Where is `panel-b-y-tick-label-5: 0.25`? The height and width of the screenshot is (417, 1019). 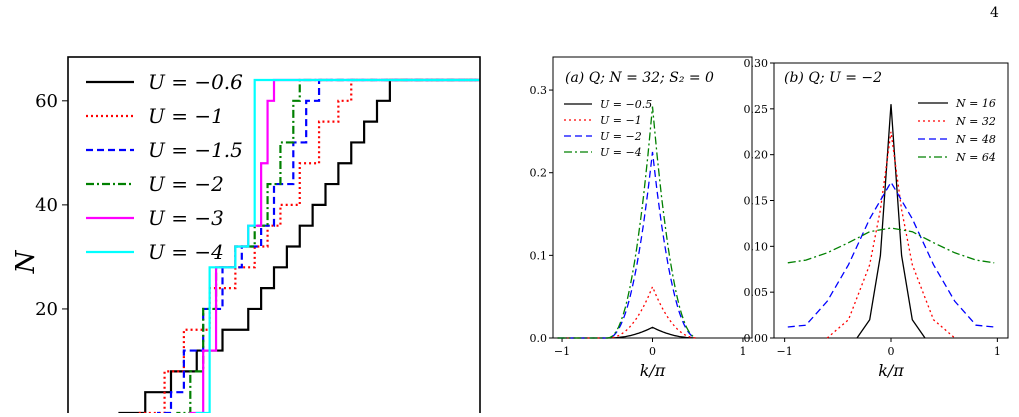 panel-b-y-tick-label-5: 0.25 is located at coordinates (756, 109).